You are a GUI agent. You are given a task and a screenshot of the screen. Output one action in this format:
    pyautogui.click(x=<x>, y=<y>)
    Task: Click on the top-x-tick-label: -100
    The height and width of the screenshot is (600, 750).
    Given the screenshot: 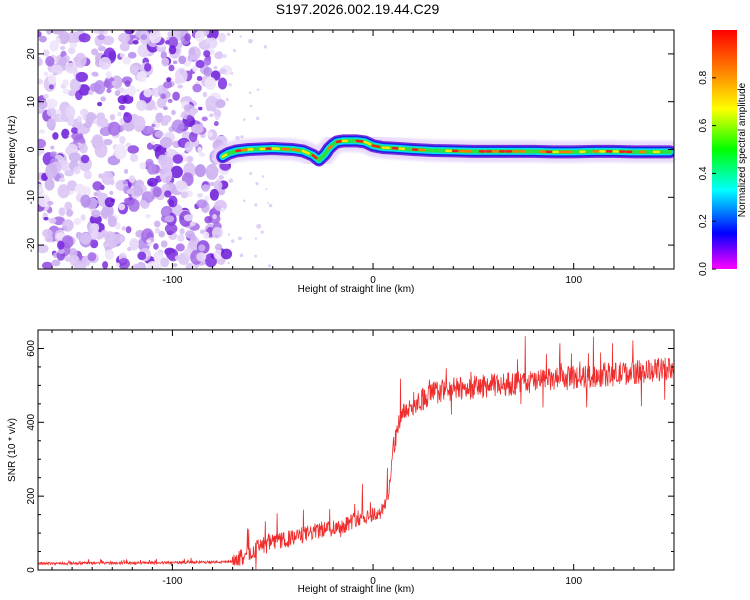 What is the action you would take?
    pyautogui.click(x=172, y=280)
    